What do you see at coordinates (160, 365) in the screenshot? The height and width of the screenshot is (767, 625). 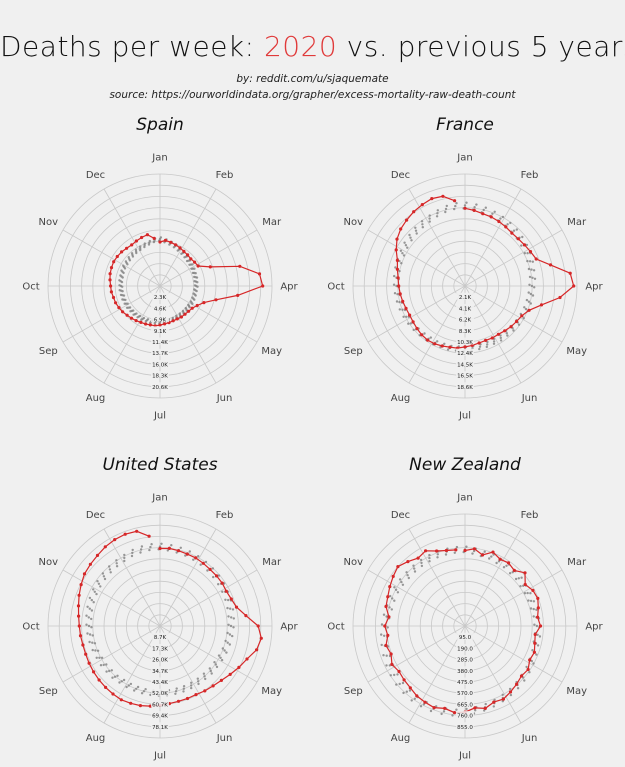 I see `r-tick-label: 16.0K` at bounding box center [160, 365].